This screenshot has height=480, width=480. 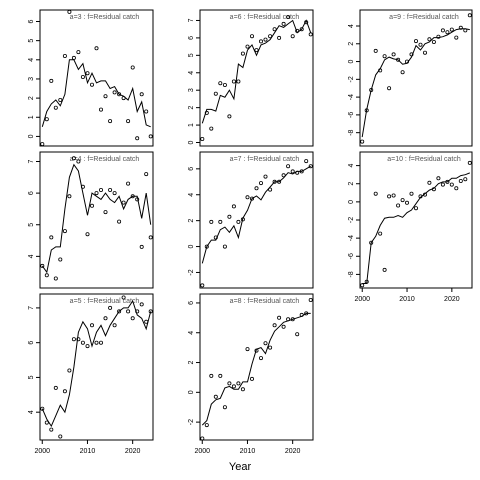 What do you see at coordinates (240, 467) in the screenshot?
I see `x-axis-label: Year` at bounding box center [240, 467].